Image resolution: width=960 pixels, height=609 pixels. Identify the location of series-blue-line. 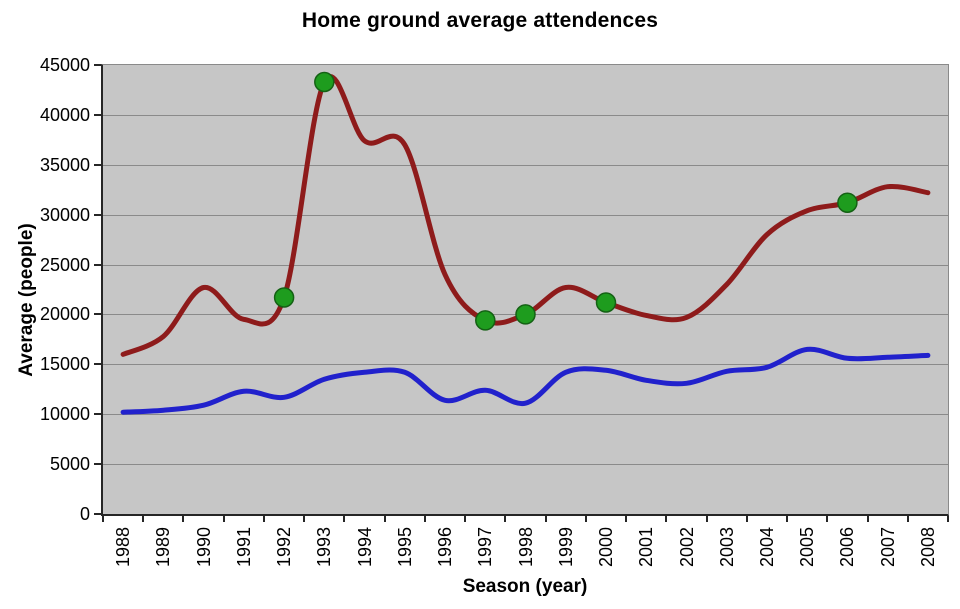
(525, 380).